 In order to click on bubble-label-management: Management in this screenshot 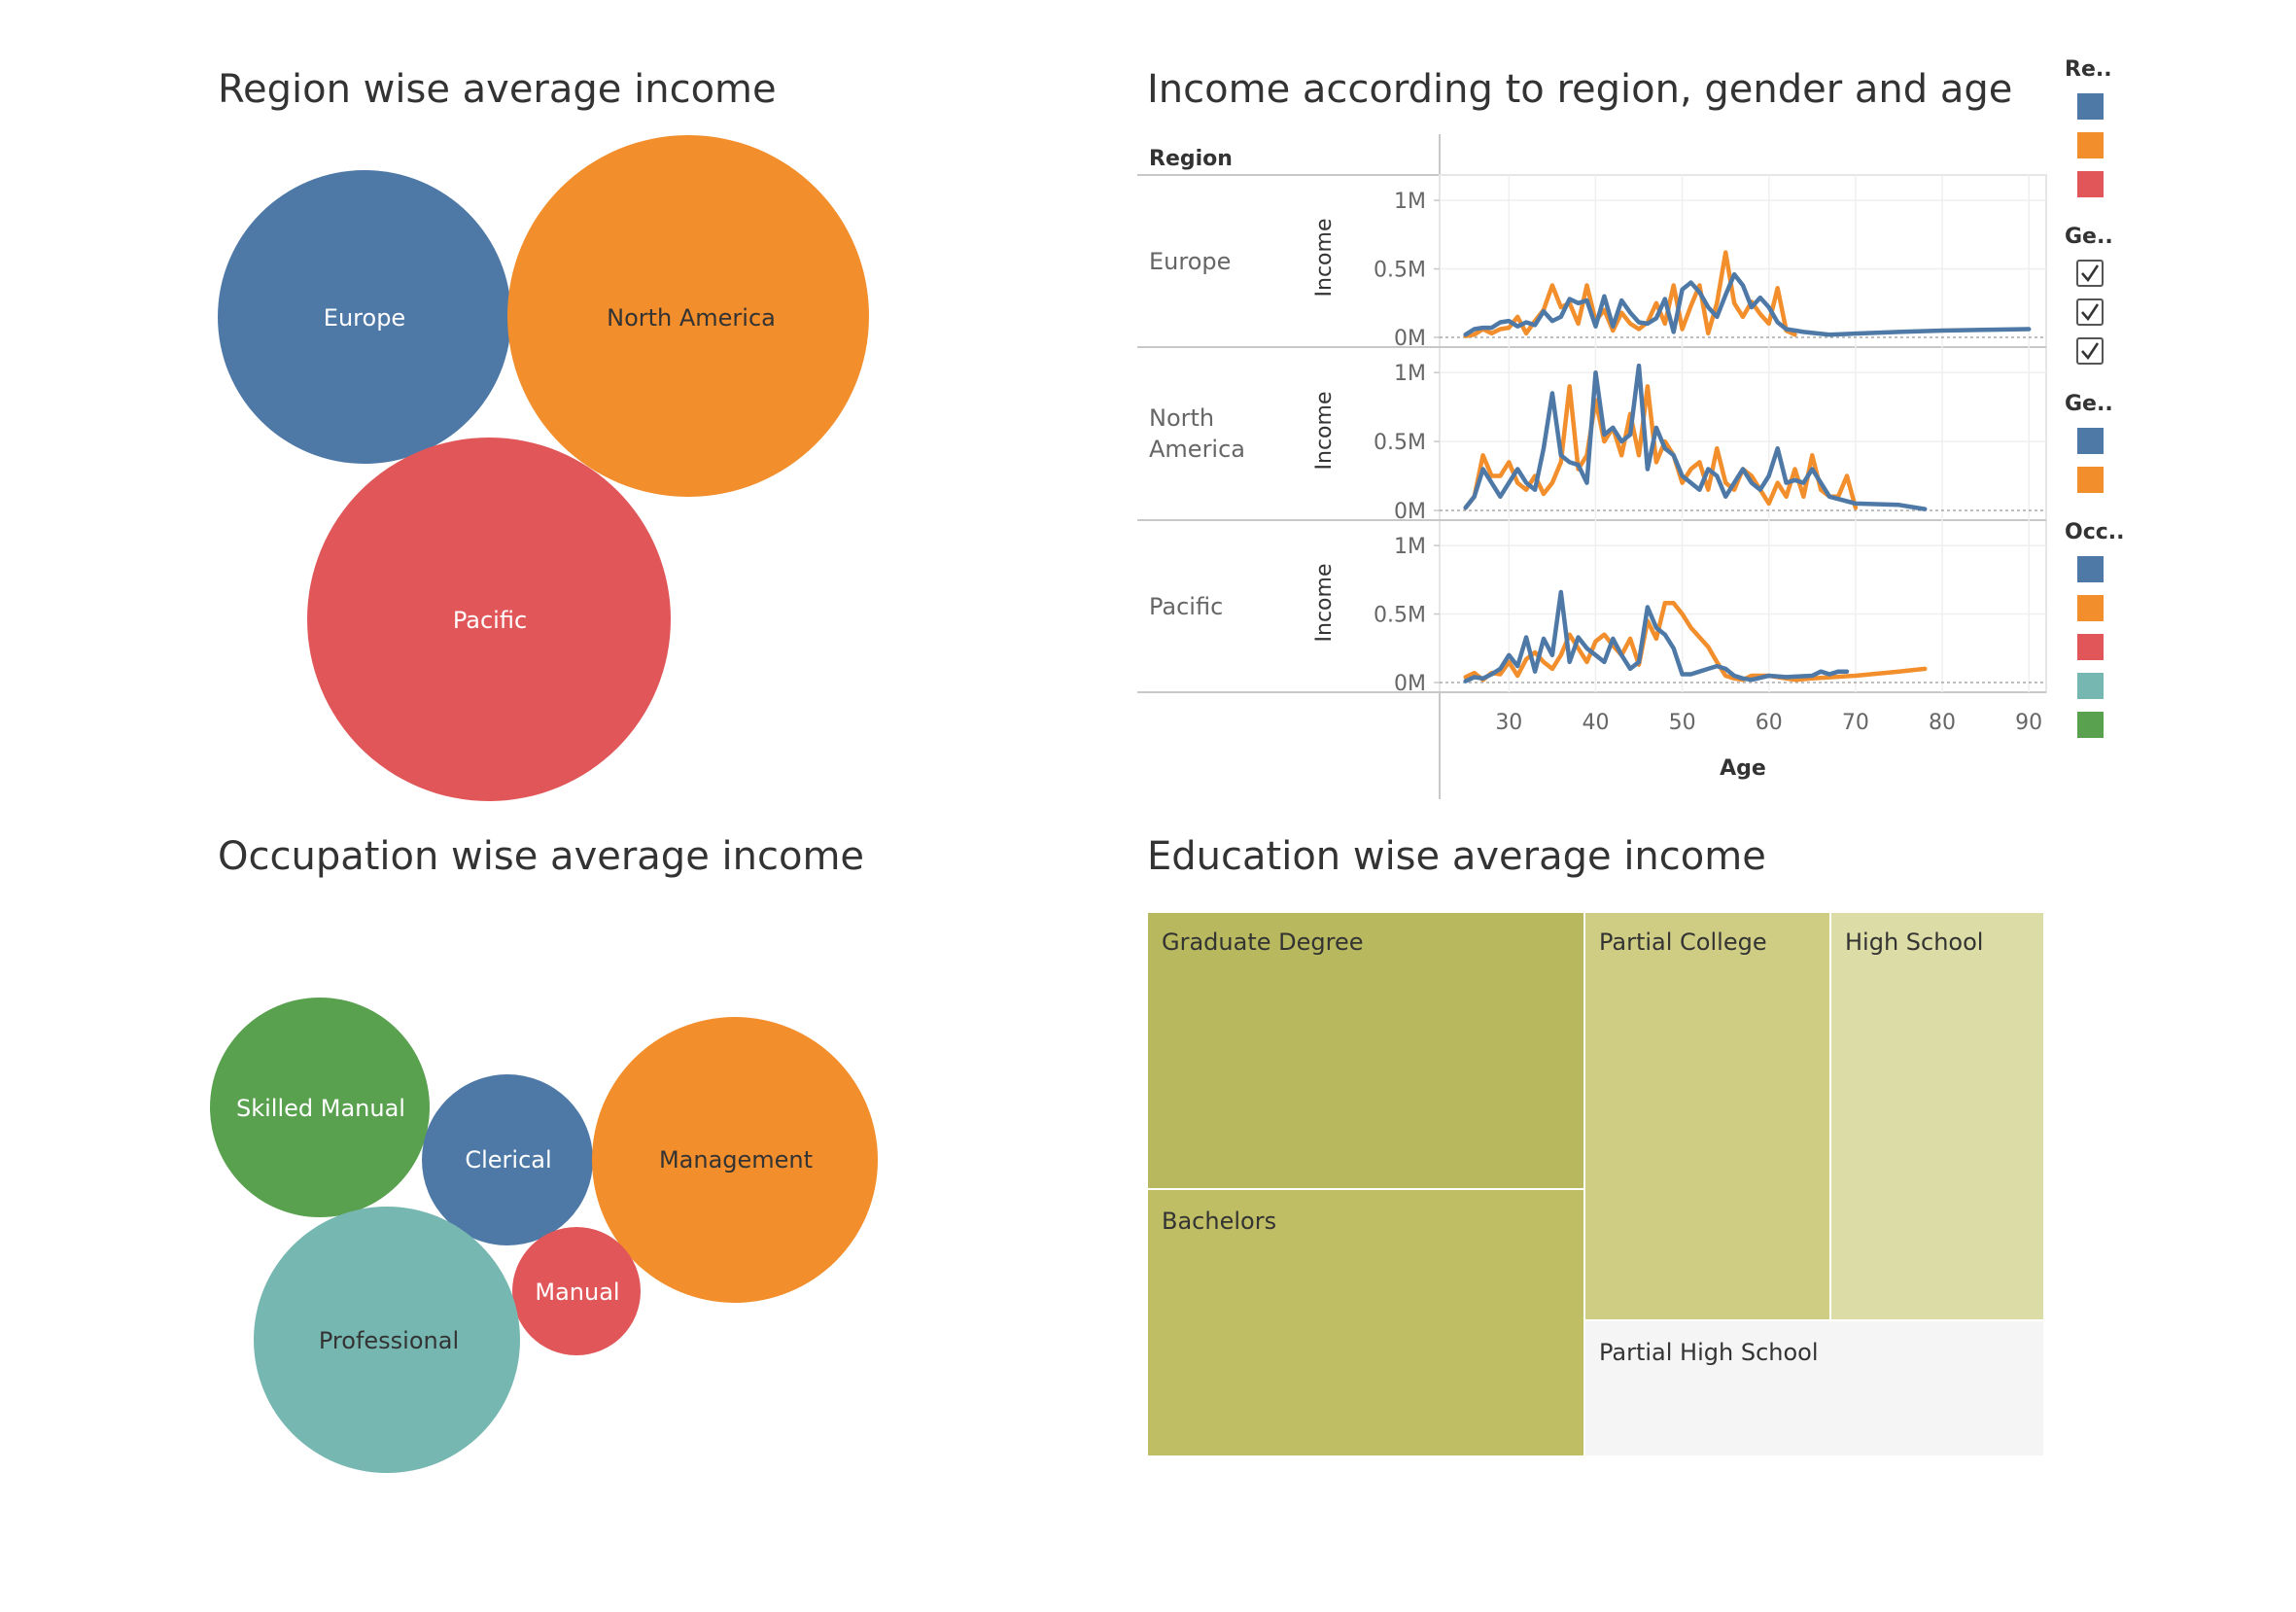, I will do `click(736, 1160)`.